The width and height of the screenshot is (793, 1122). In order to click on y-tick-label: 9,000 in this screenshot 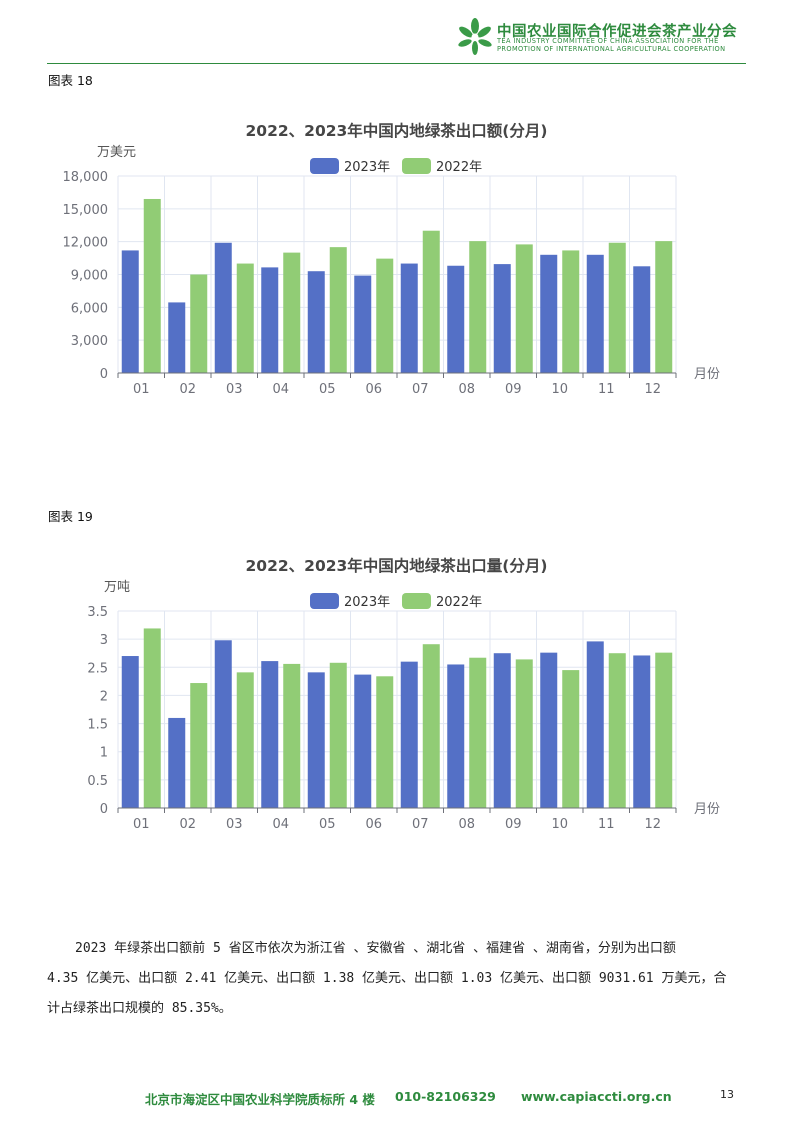, I will do `click(89, 276)`.